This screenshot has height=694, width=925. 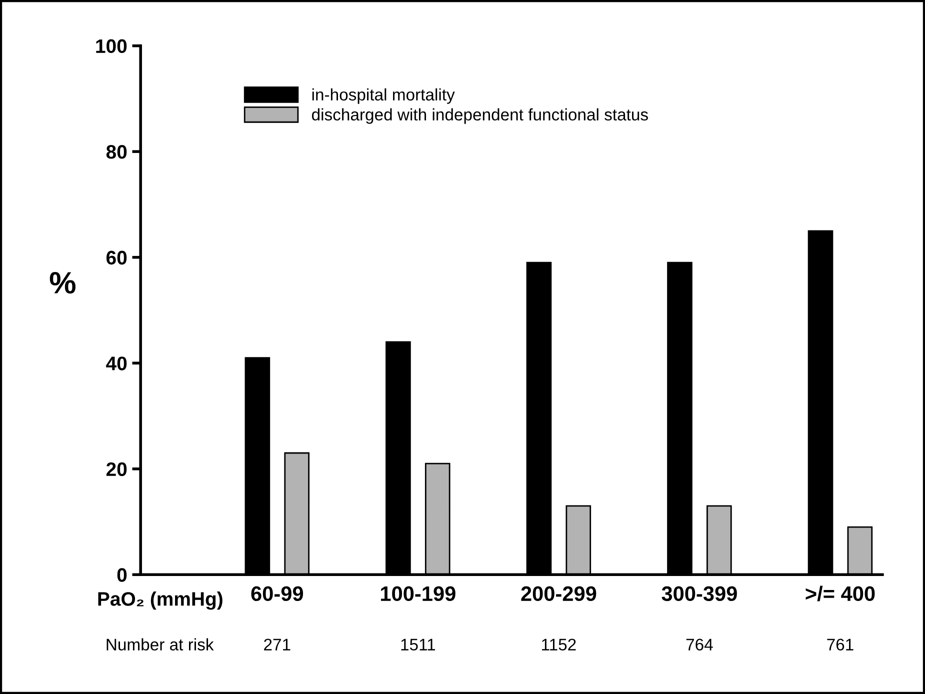 What do you see at coordinates (418, 644) in the screenshot?
I see `text: 1511` at bounding box center [418, 644].